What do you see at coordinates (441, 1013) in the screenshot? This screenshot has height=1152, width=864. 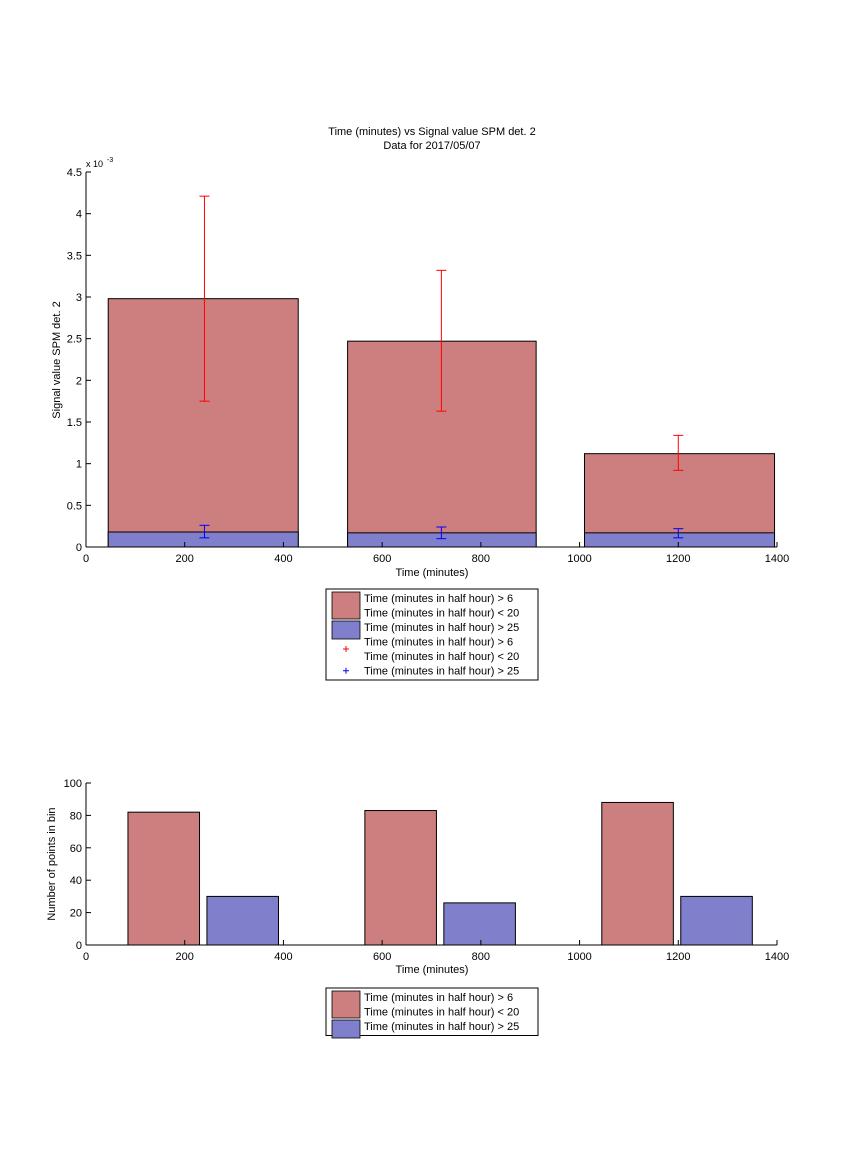 I see `chart2-legend-entry-label: Time (minutes in half hour) < 20` at bounding box center [441, 1013].